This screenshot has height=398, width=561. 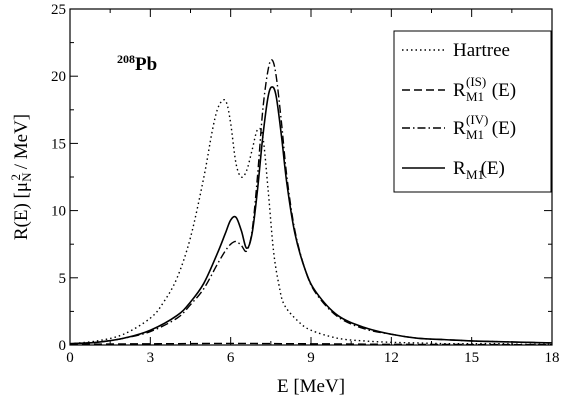 What do you see at coordinates (231, 358) in the screenshot?
I see `x-tick-label: 6` at bounding box center [231, 358].